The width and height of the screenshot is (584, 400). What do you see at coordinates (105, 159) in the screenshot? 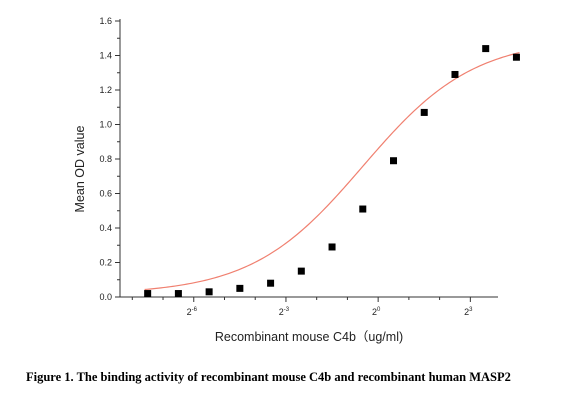
I see `y-tick-label: 0.8` at bounding box center [105, 159].